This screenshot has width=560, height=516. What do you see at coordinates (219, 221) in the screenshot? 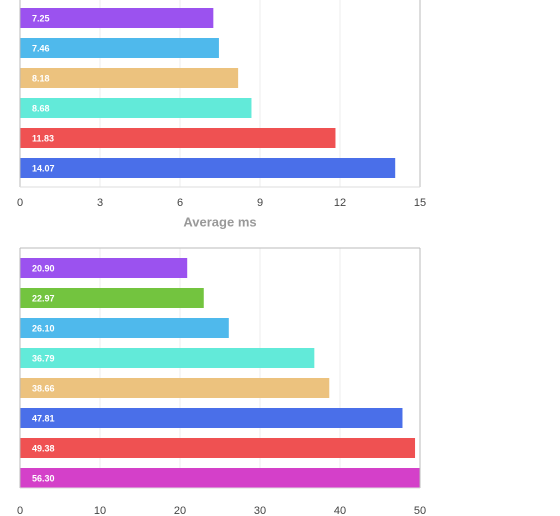
I see `x-axis-title: Average ms` at bounding box center [219, 221].